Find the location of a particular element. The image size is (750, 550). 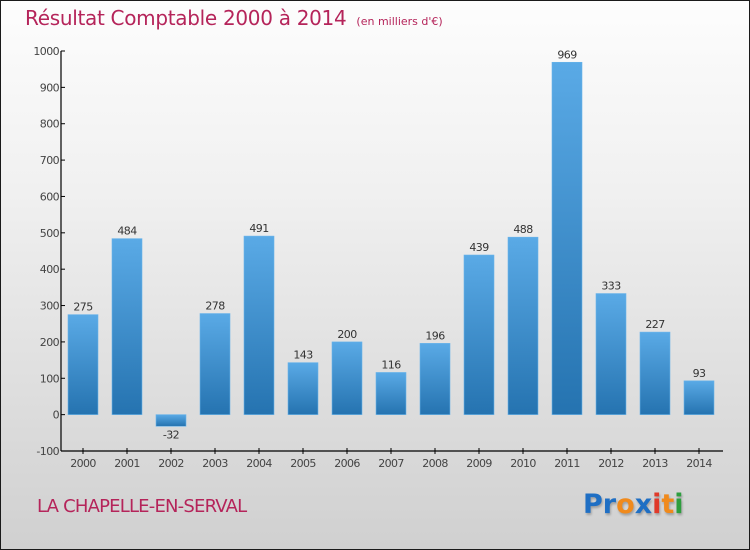

data-label-2013: 227 is located at coordinates (655, 324).